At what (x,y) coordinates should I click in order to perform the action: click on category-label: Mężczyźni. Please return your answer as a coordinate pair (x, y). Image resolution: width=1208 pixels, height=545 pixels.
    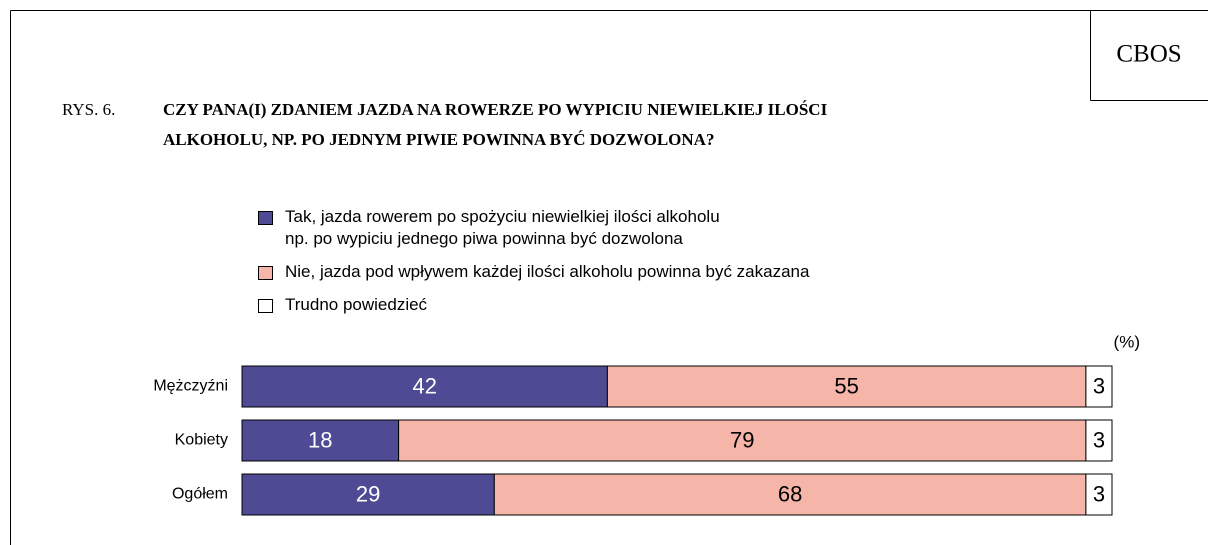
    Looking at the image, I should click on (190, 386).